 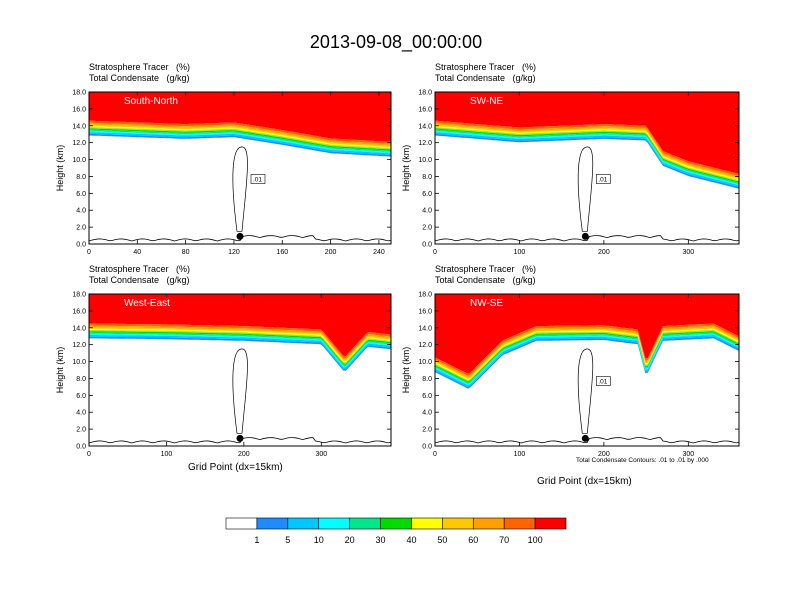 I want to click on x-tick-label: 100, so click(x=520, y=454).